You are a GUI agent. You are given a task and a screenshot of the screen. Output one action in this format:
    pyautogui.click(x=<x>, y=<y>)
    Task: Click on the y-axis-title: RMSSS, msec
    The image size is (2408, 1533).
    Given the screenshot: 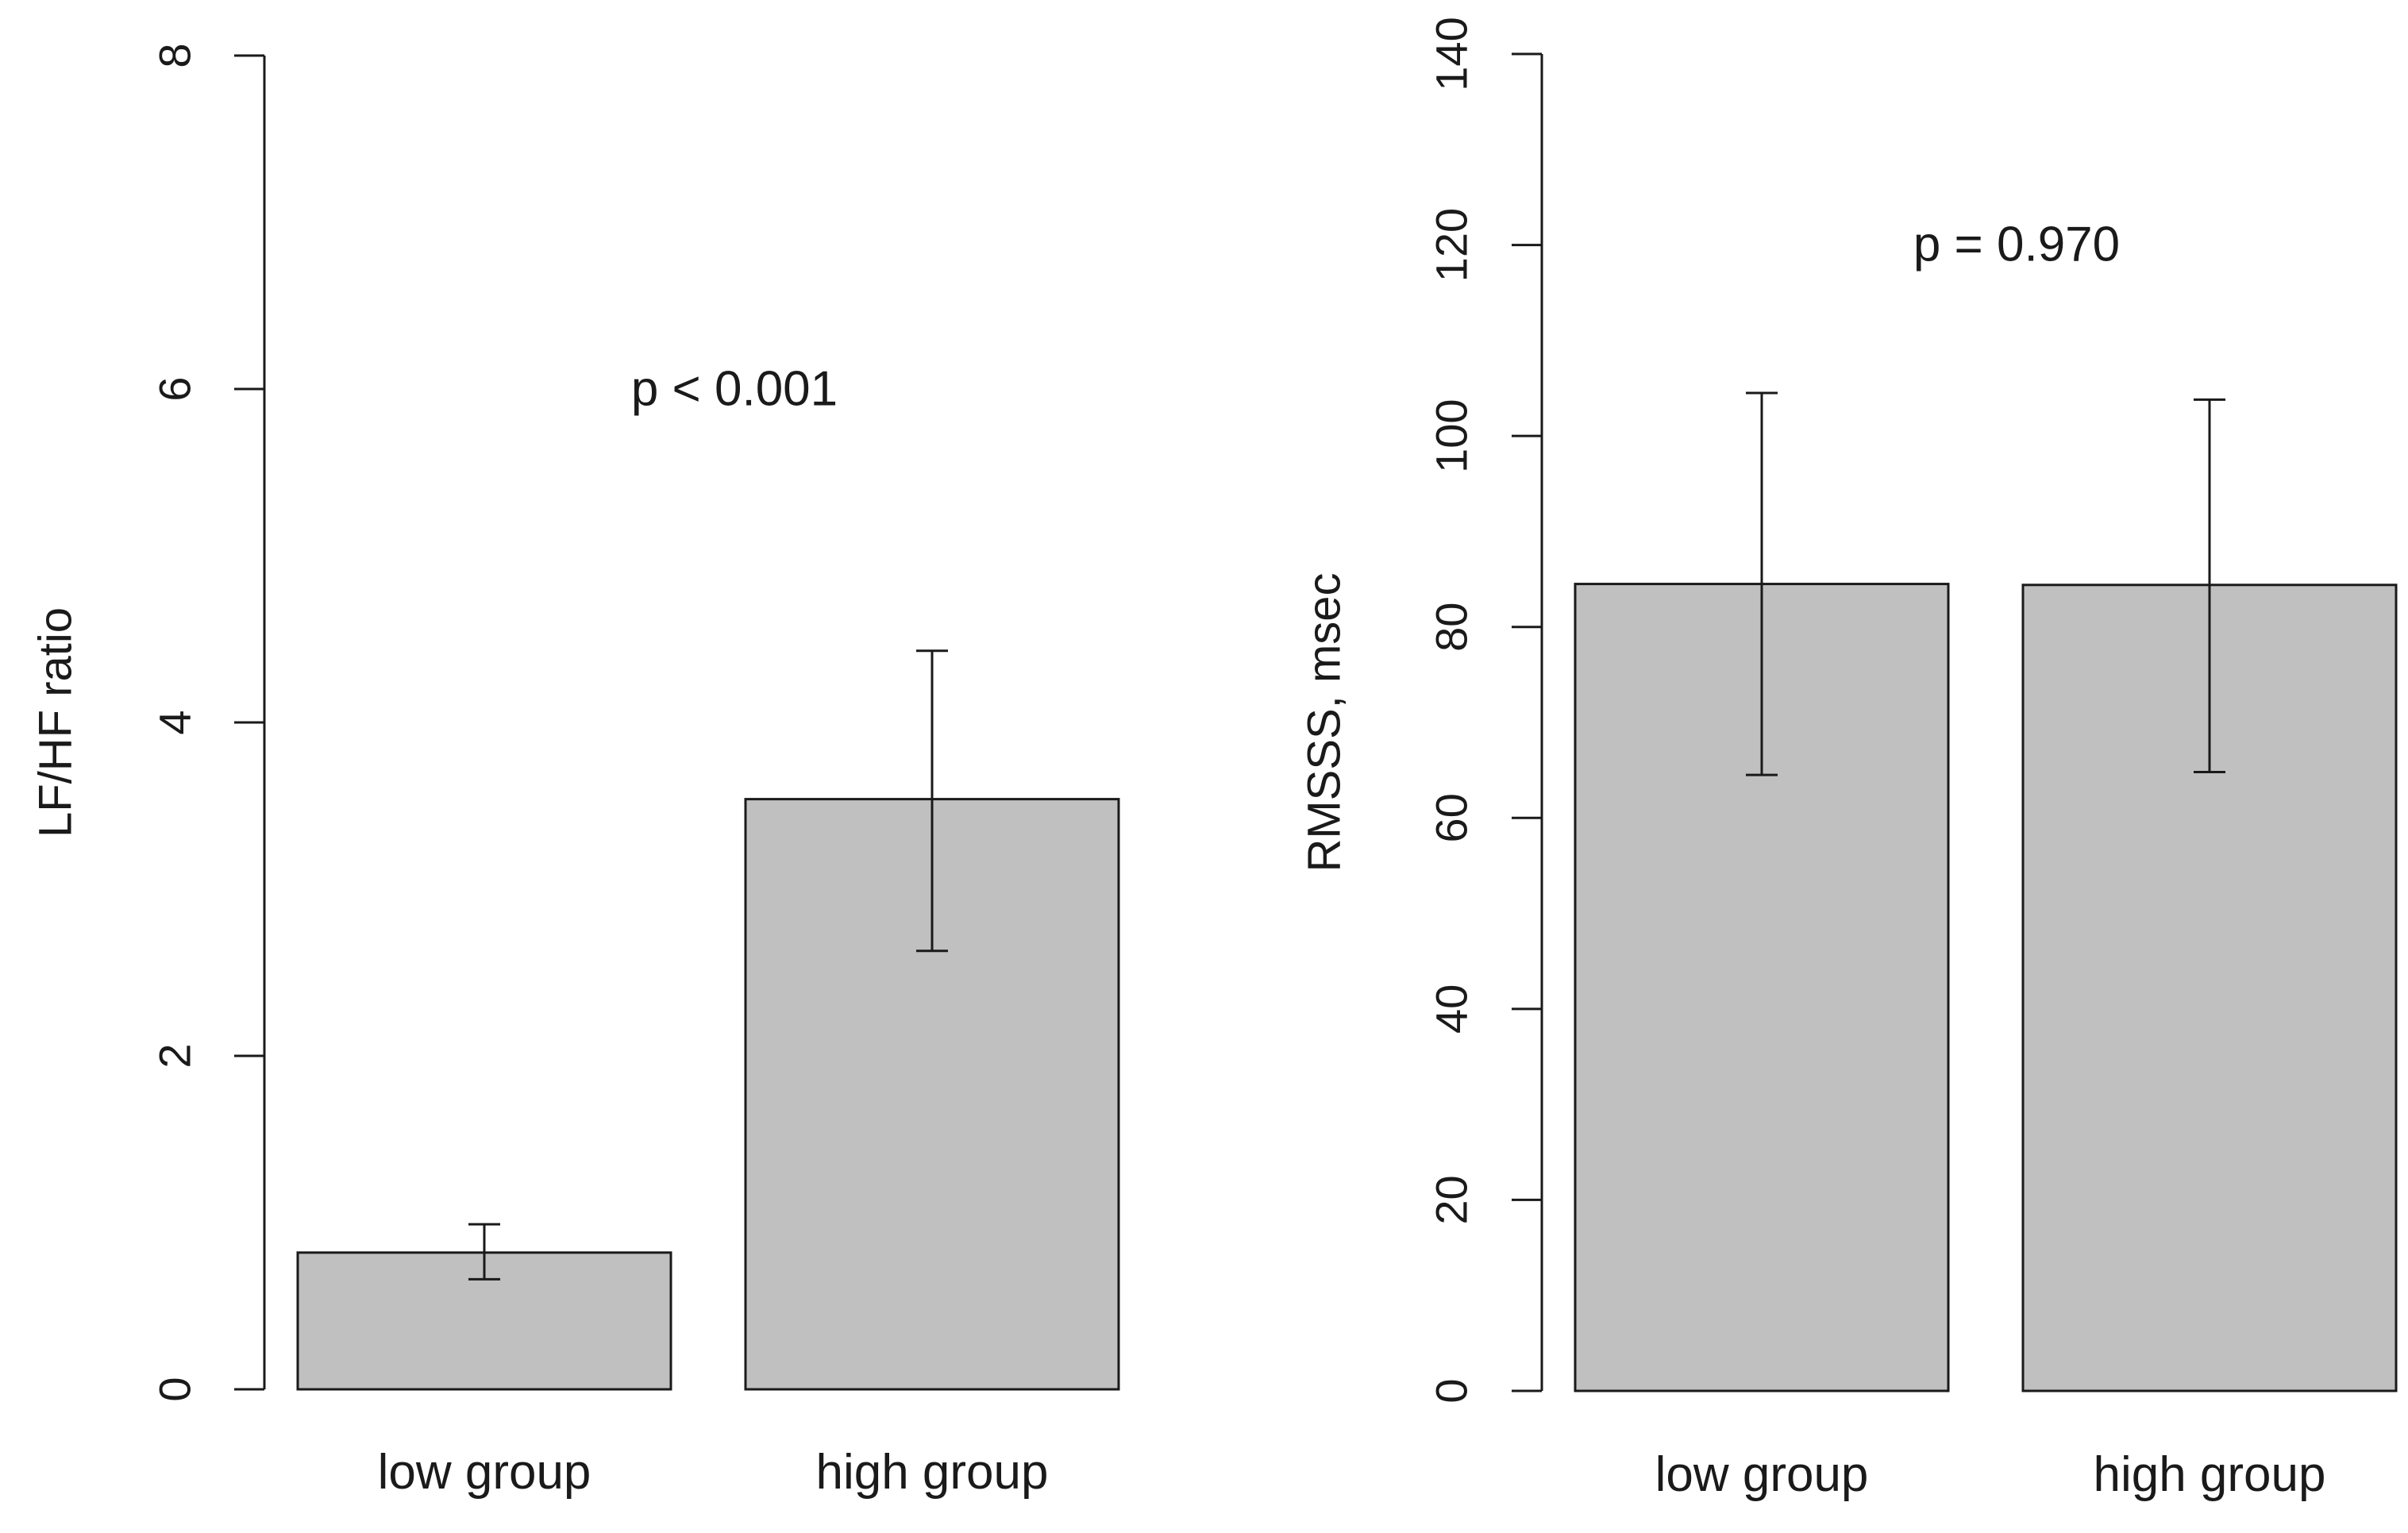 What is the action you would take?
    pyautogui.click(x=1324, y=722)
    